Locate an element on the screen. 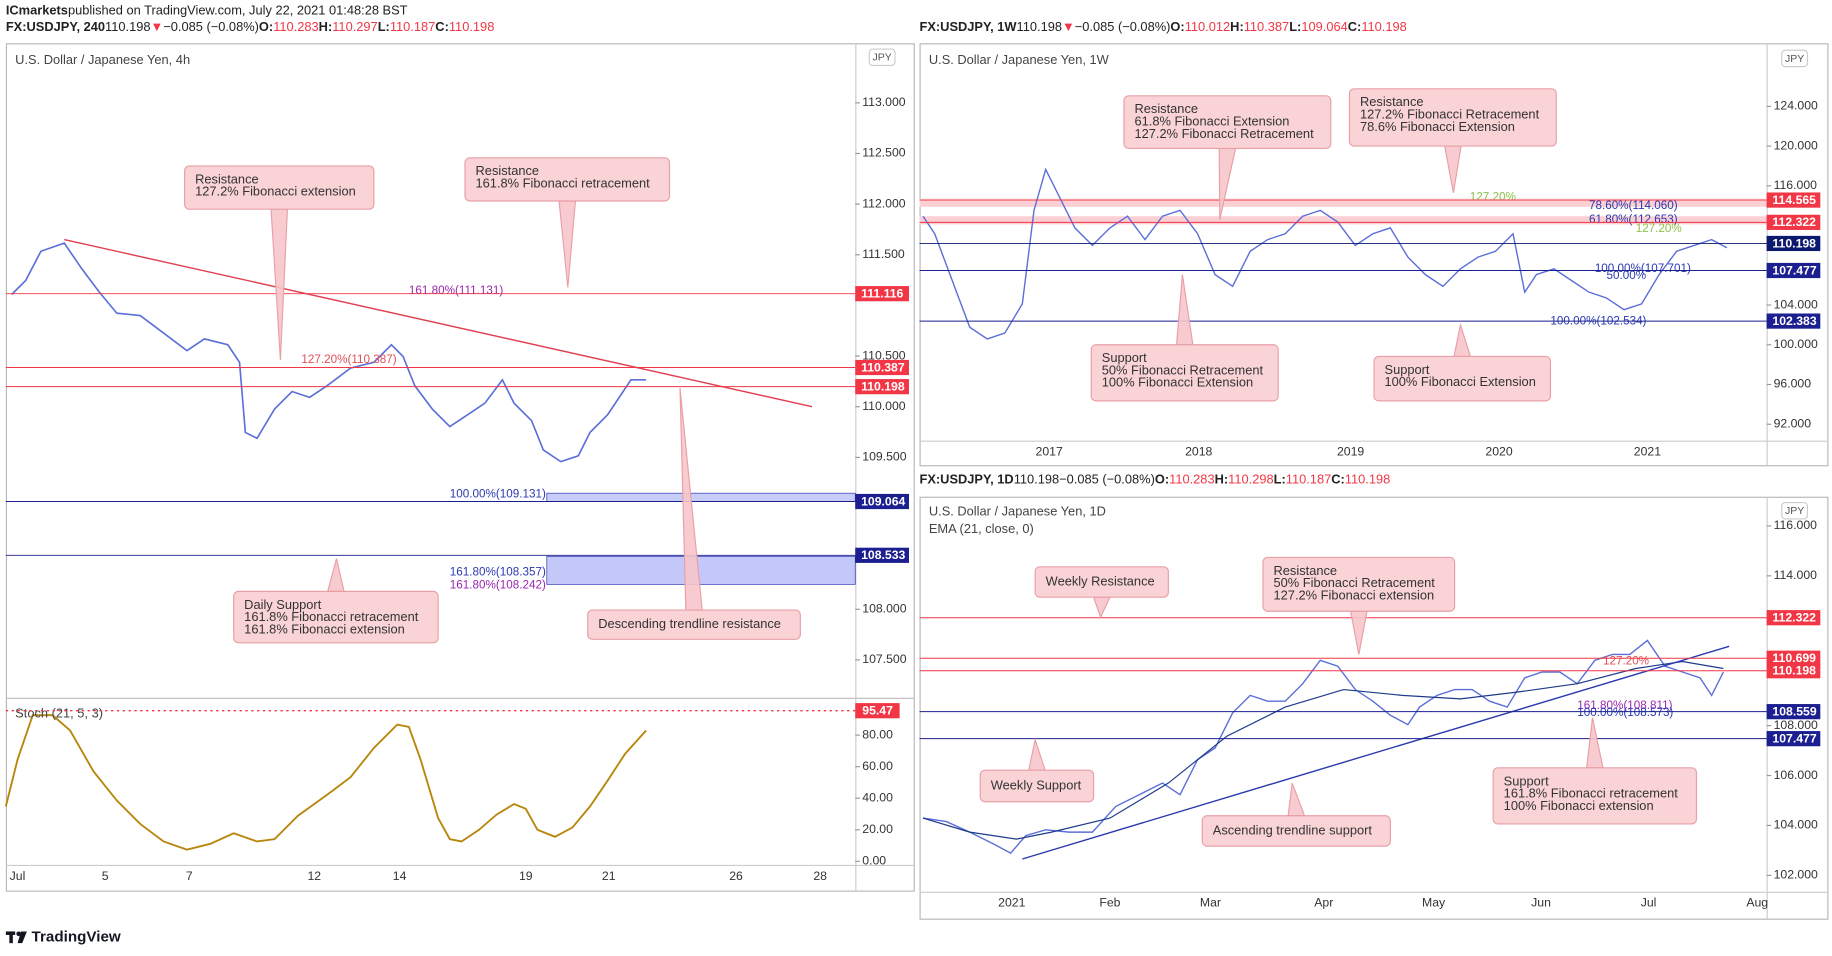 Image resolution: width=1832 pixels, height=956 pixels. callout-text: Ascending trendline support is located at coordinates (1293, 829).